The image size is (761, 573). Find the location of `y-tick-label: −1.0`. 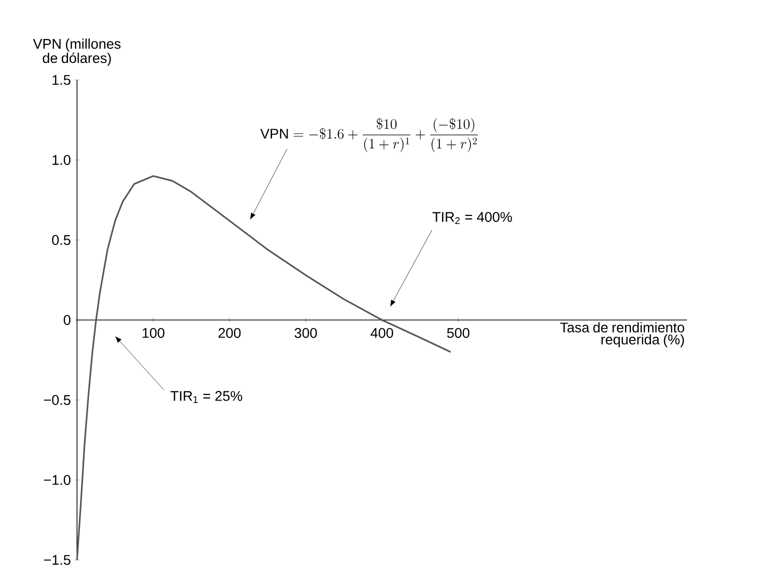

y-tick-label: −1.0 is located at coordinates (57, 480).